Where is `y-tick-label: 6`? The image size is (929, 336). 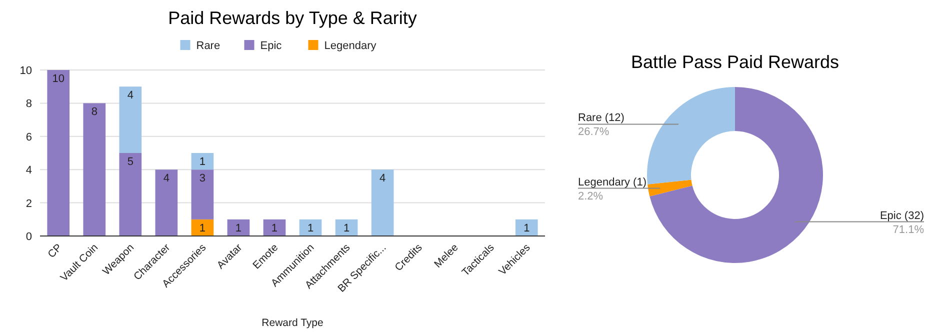 y-tick-label: 6 is located at coordinates (29, 137).